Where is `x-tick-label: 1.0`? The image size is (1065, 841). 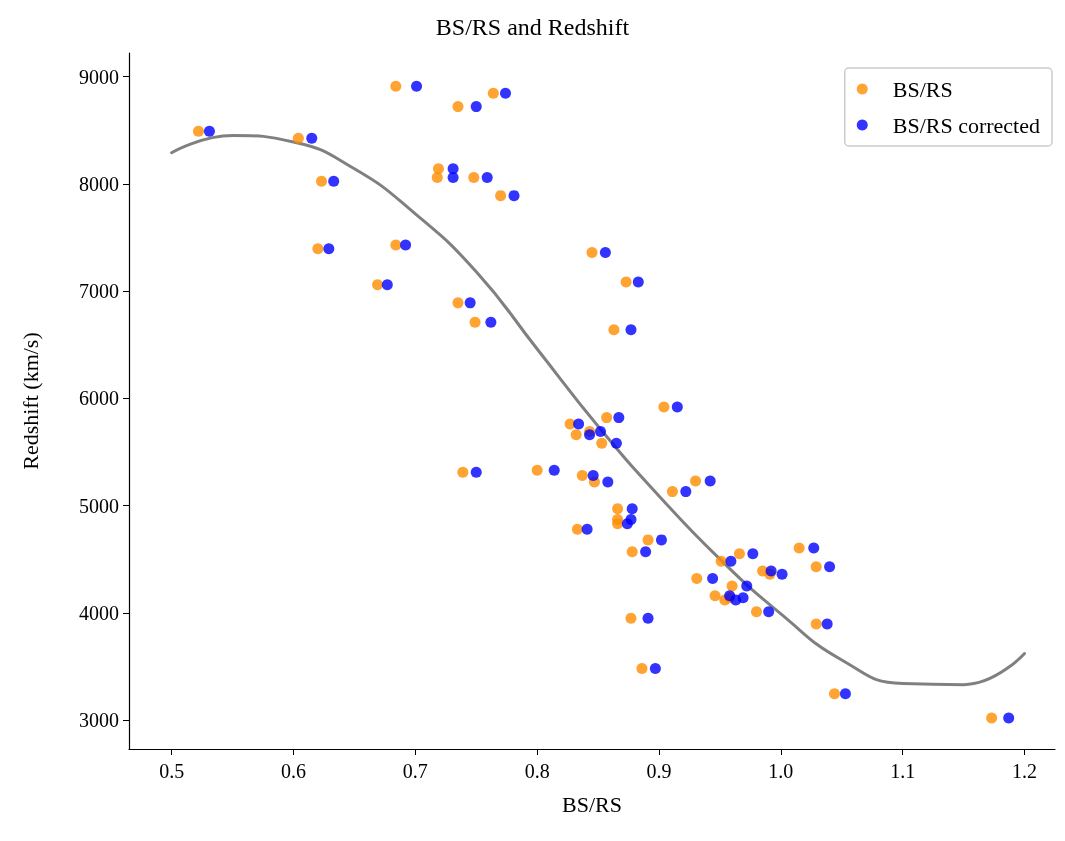
x-tick-label: 1.0 is located at coordinates (781, 771).